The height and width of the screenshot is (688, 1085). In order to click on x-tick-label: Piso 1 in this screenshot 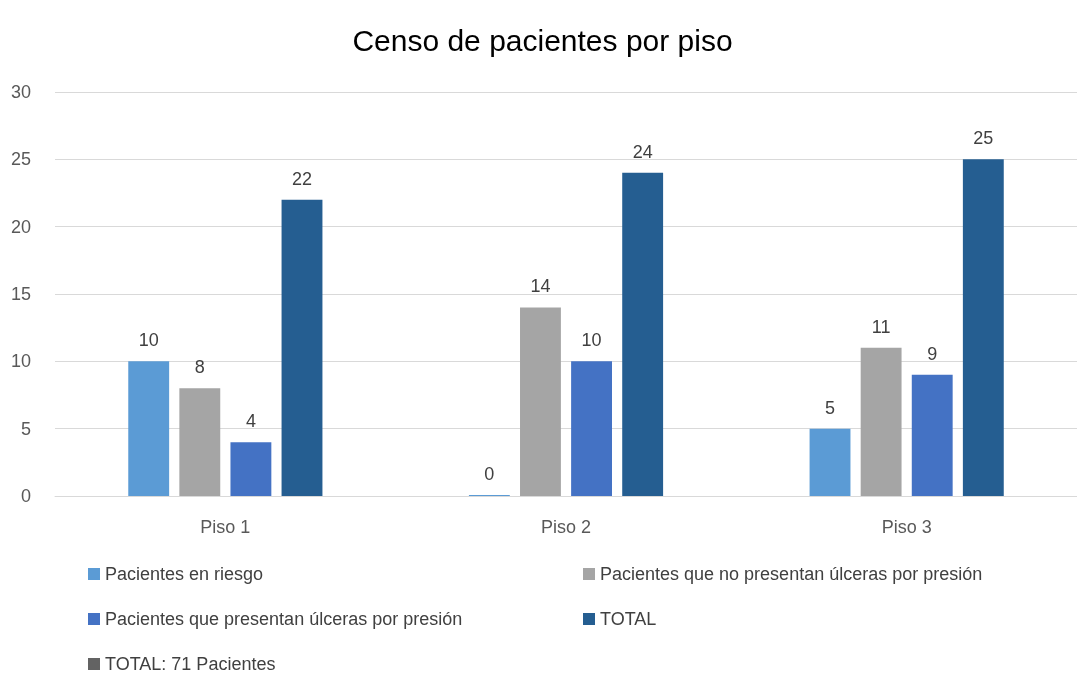, I will do `click(225, 527)`.